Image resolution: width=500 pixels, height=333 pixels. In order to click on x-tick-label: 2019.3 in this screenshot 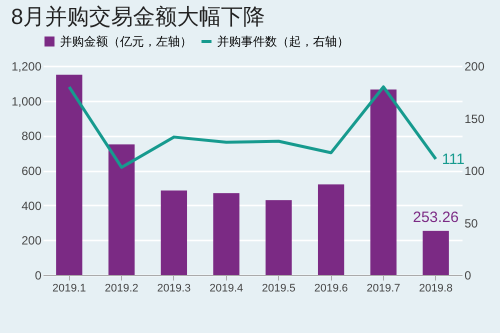, I will do `click(174, 288)`.